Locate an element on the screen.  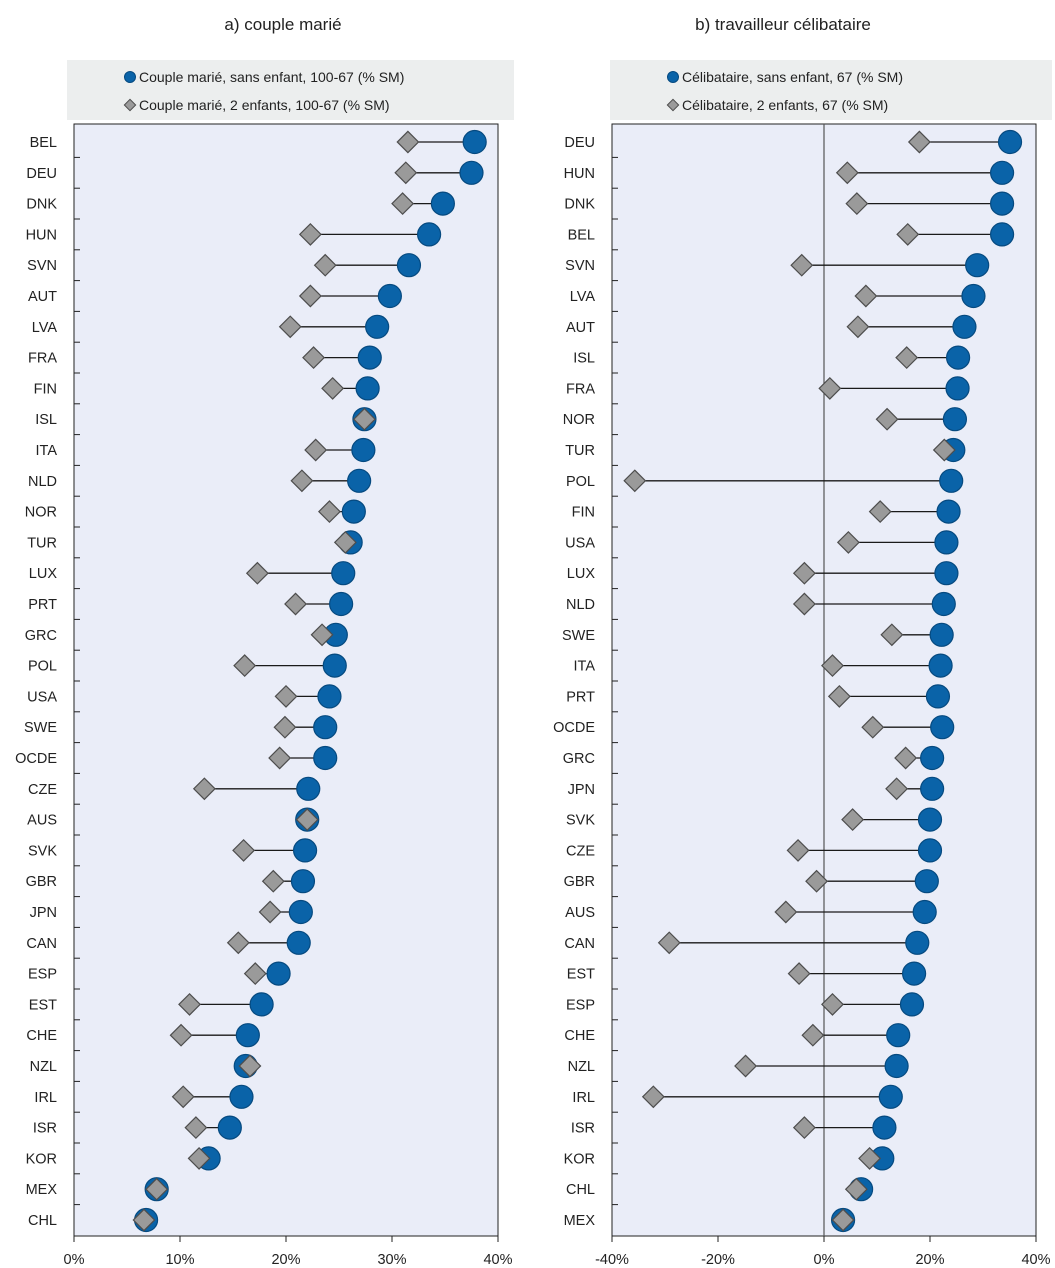
category-label: PRT is located at coordinates (42, 605).